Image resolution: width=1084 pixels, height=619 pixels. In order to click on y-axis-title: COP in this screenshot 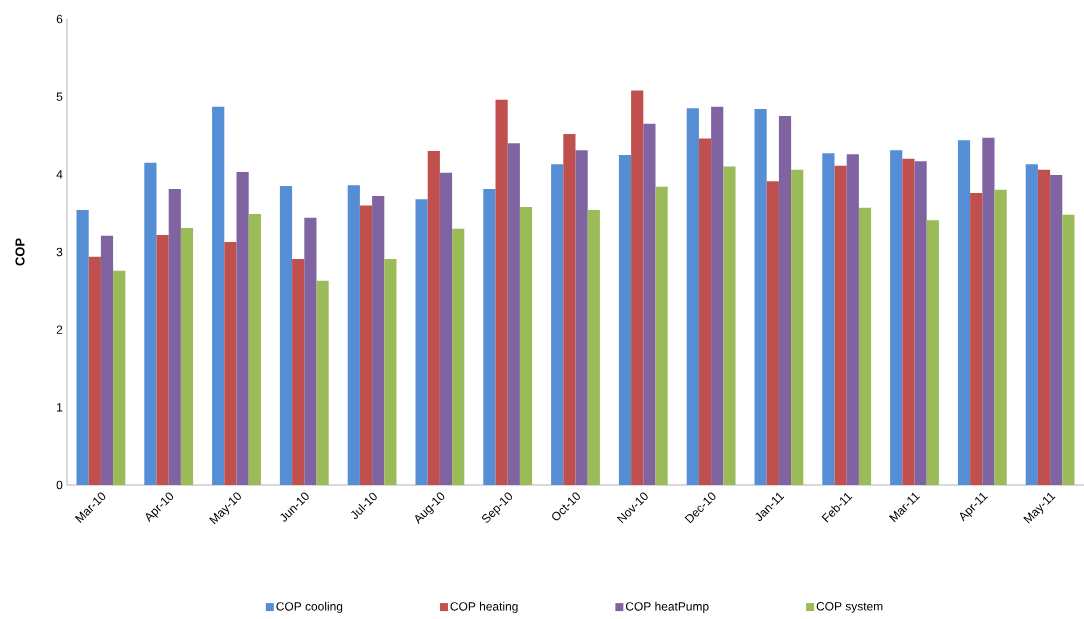, I will do `click(20, 252)`.